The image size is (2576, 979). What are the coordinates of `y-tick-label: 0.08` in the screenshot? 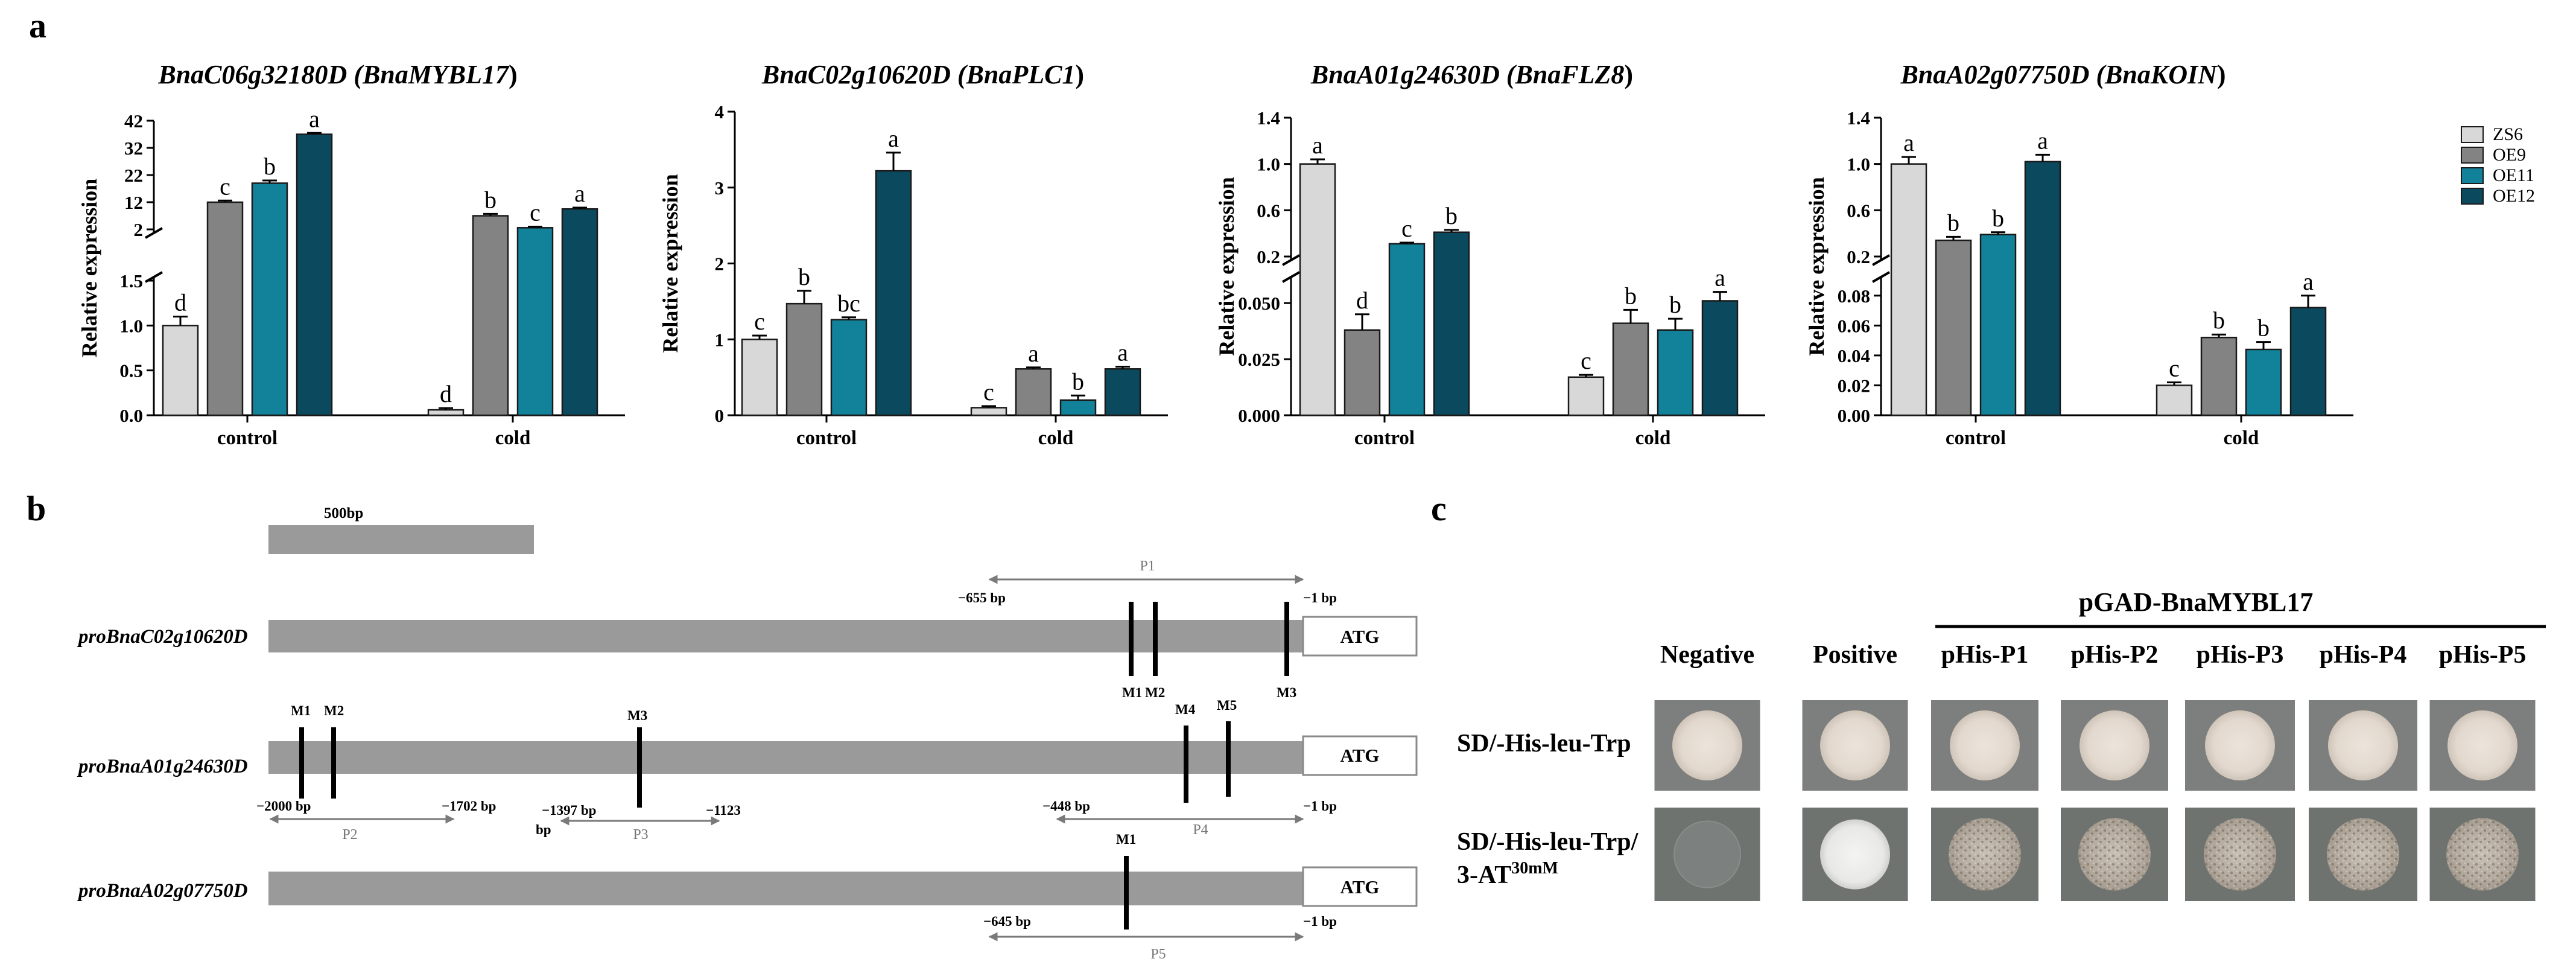 It's located at (1854, 296).